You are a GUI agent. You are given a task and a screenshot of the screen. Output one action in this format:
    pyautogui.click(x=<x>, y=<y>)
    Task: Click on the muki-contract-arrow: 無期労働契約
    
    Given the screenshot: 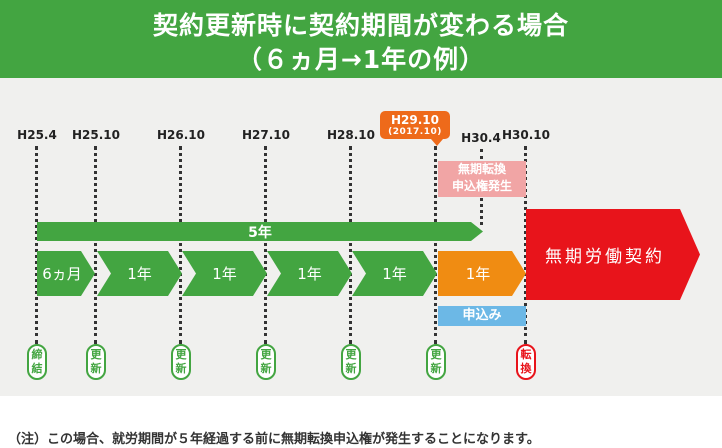 What is the action you would take?
    pyautogui.click(x=613, y=254)
    